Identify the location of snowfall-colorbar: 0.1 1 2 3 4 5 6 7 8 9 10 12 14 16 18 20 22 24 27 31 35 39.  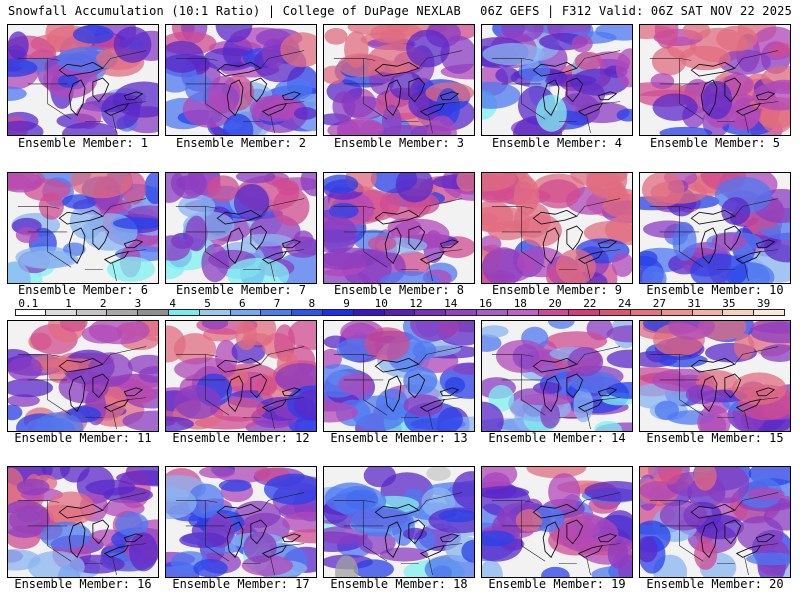
(400, 307).